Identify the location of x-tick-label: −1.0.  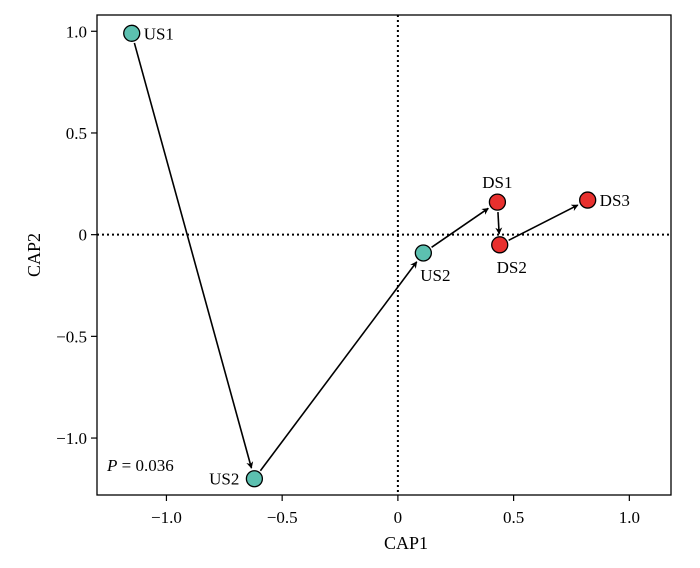
(166, 517).